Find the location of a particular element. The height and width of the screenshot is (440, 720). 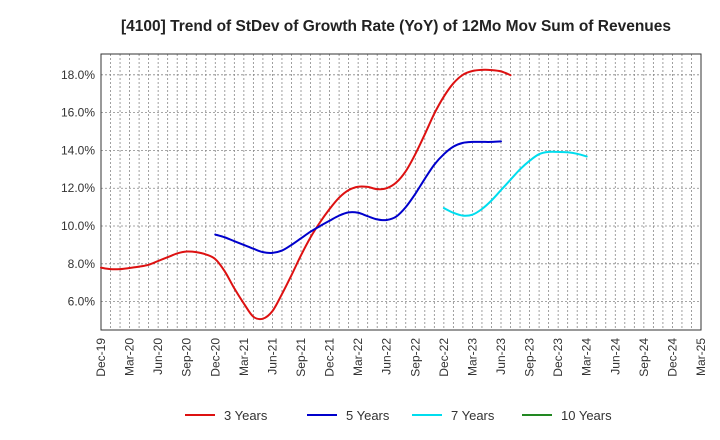

x-tick-label: Jun-23 is located at coordinates (501, 356).